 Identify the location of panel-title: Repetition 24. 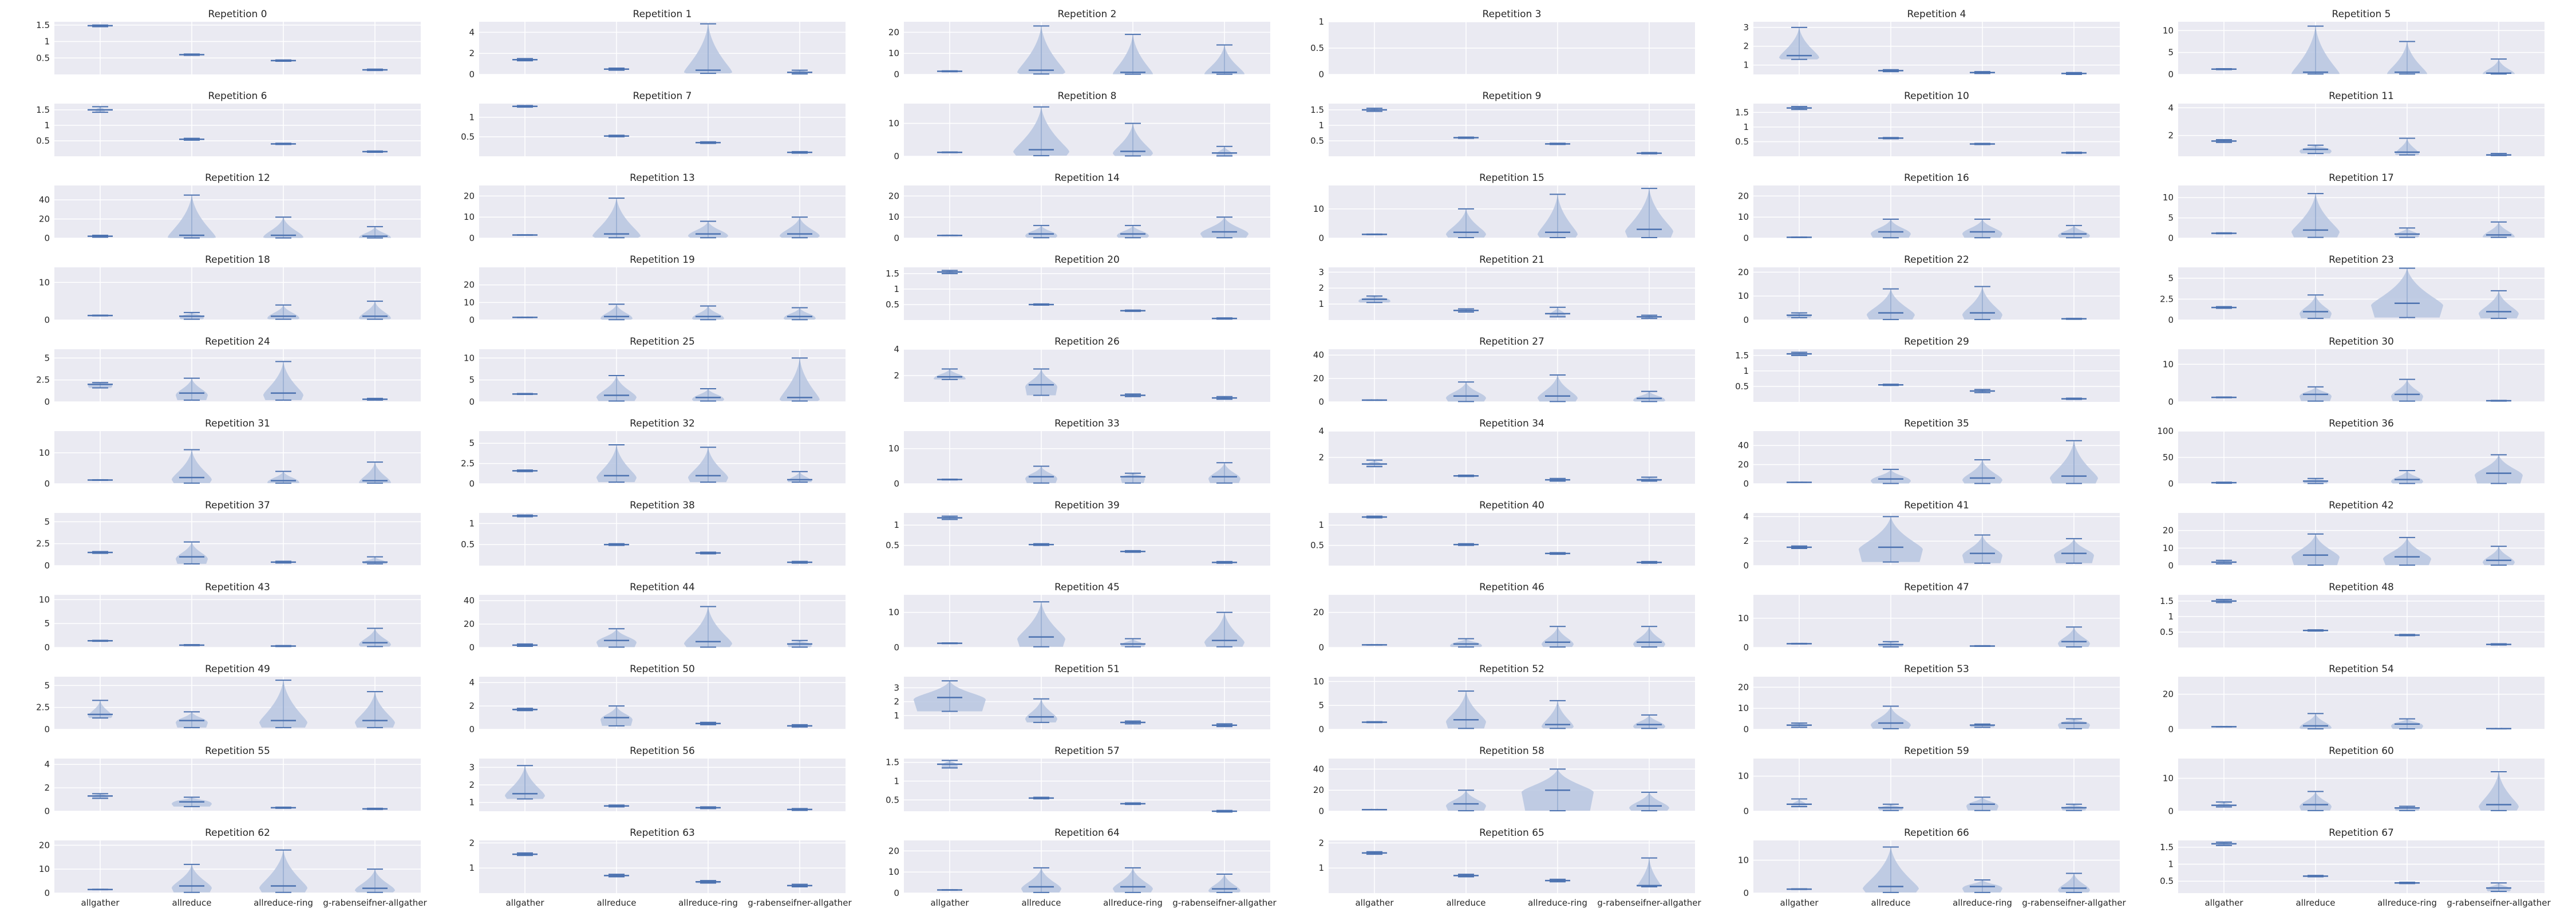
(237, 342).